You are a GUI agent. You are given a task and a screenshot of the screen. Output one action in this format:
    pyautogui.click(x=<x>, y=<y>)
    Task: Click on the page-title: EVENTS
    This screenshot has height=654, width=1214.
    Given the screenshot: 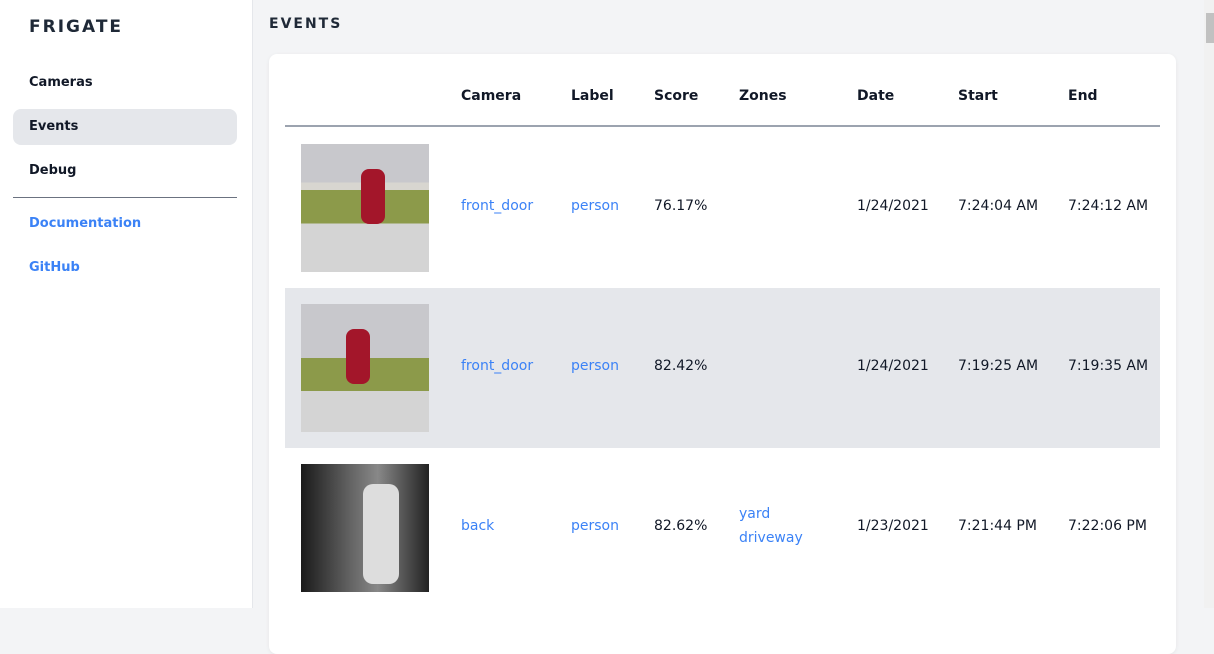 What is the action you would take?
    pyautogui.click(x=306, y=24)
    